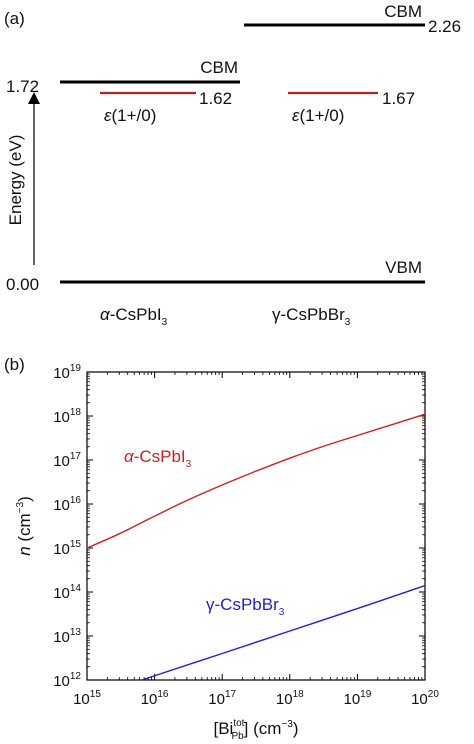 The width and height of the screenshot is (474, 744). What do you see at coordinates (15, 180) in the screenshot?
I see `energy-axis-label: Energy (eV)` at bounding box center [15, 180].